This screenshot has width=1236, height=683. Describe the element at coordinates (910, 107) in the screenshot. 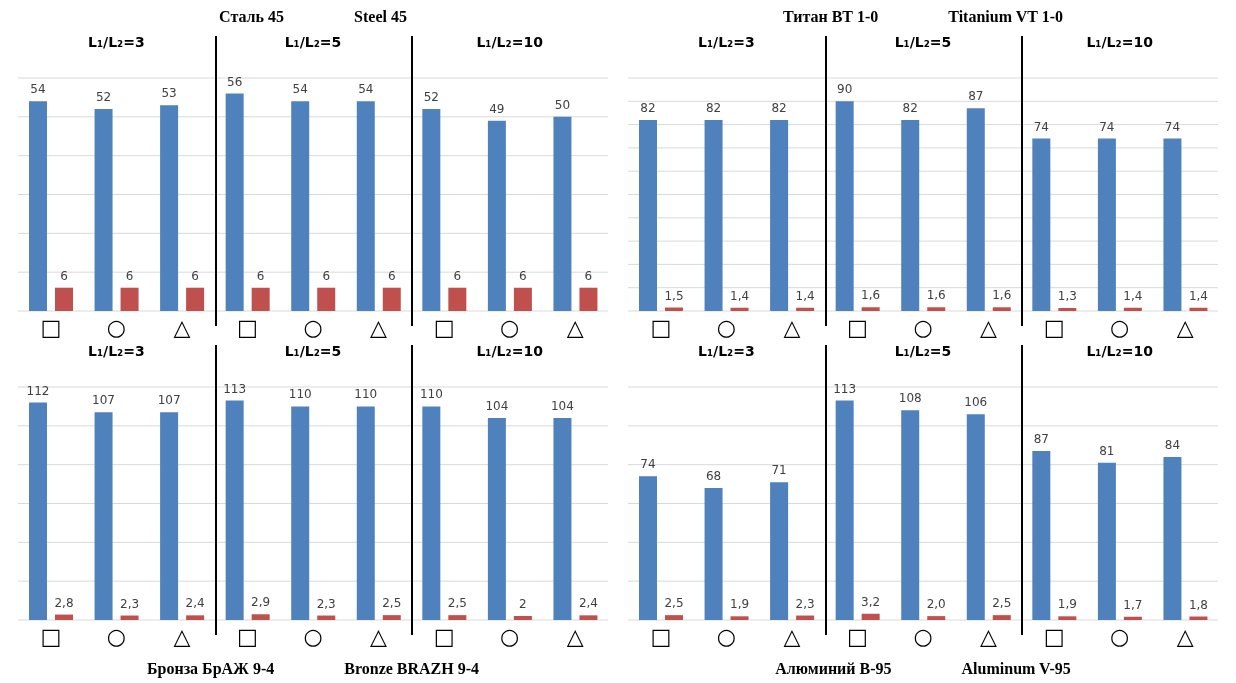

I see `data-label: 82` at that location.